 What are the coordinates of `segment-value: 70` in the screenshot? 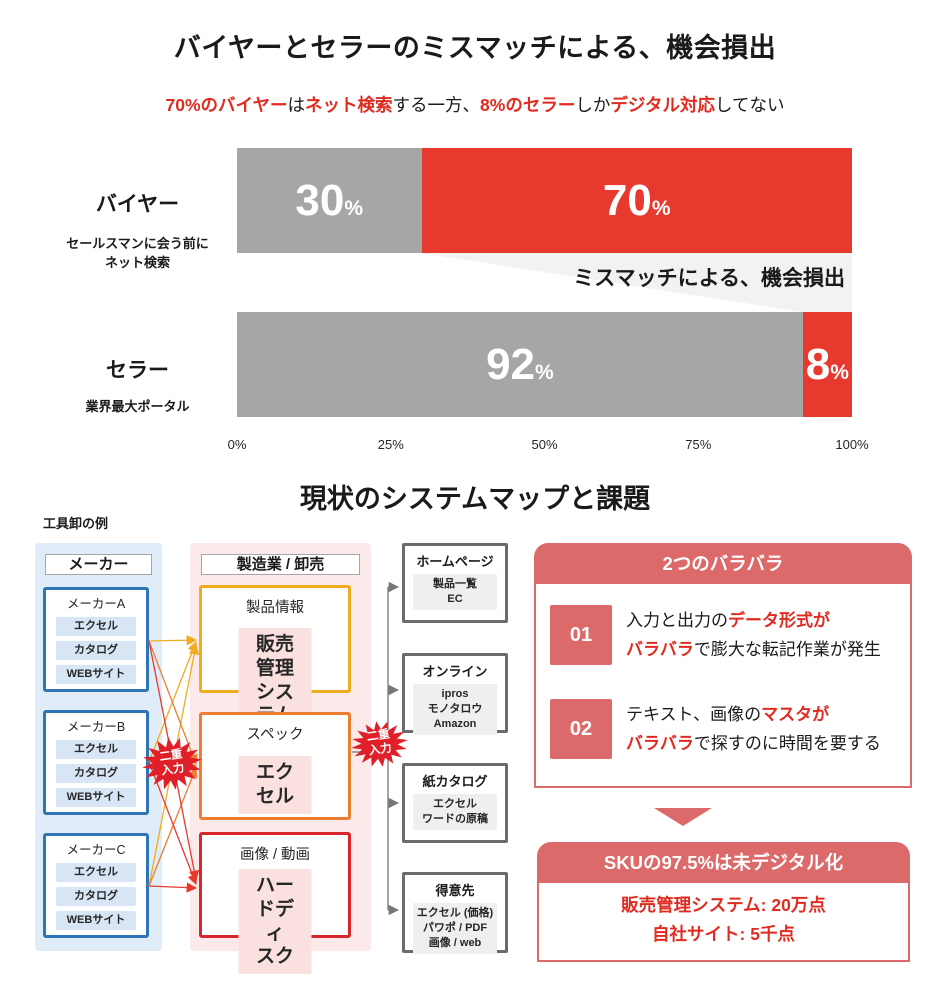 It's located at (627, 200).